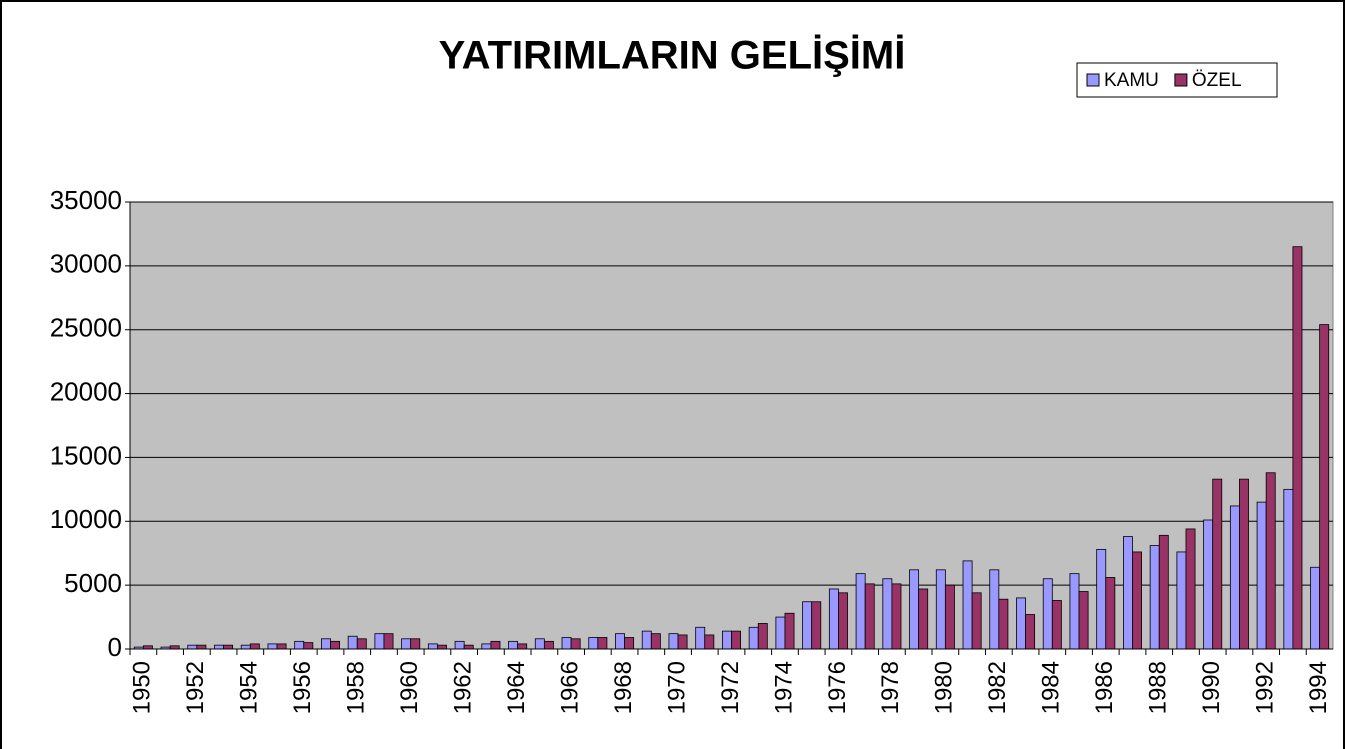 This screenshot has width=1345, height=749. I want to click on x-tick-label: 1982, so click(997, 687).